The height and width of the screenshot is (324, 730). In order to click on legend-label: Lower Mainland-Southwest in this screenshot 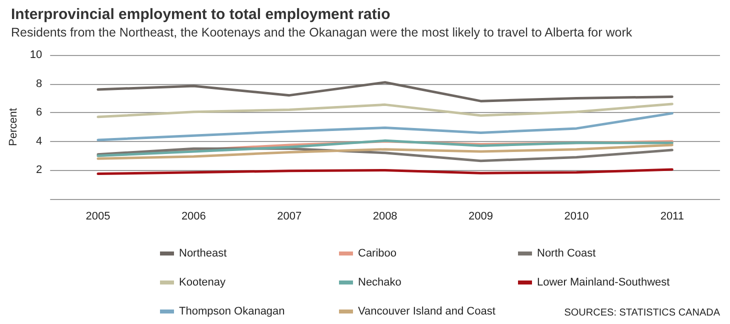, I will do `click(603, 282)`.